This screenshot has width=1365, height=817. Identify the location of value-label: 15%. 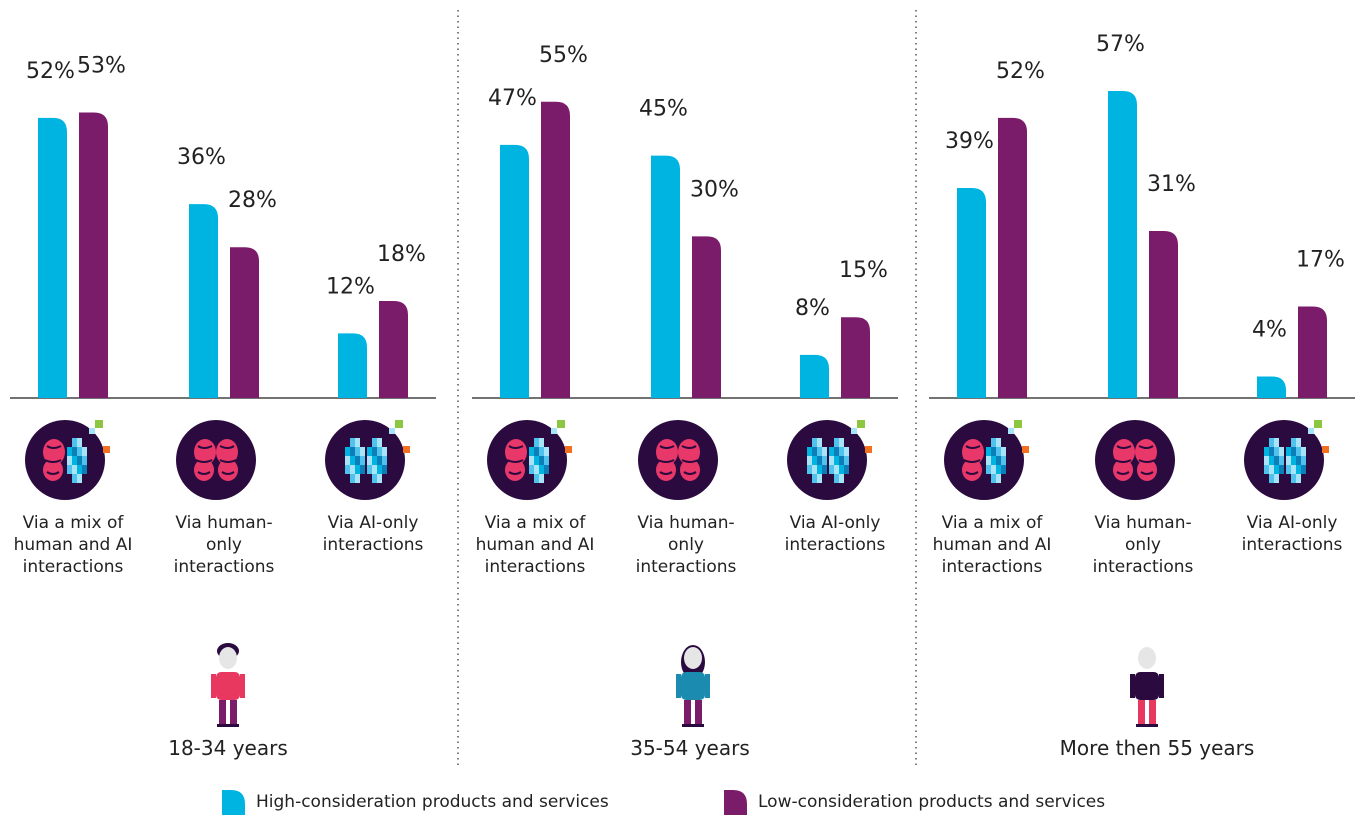
(863, 270).